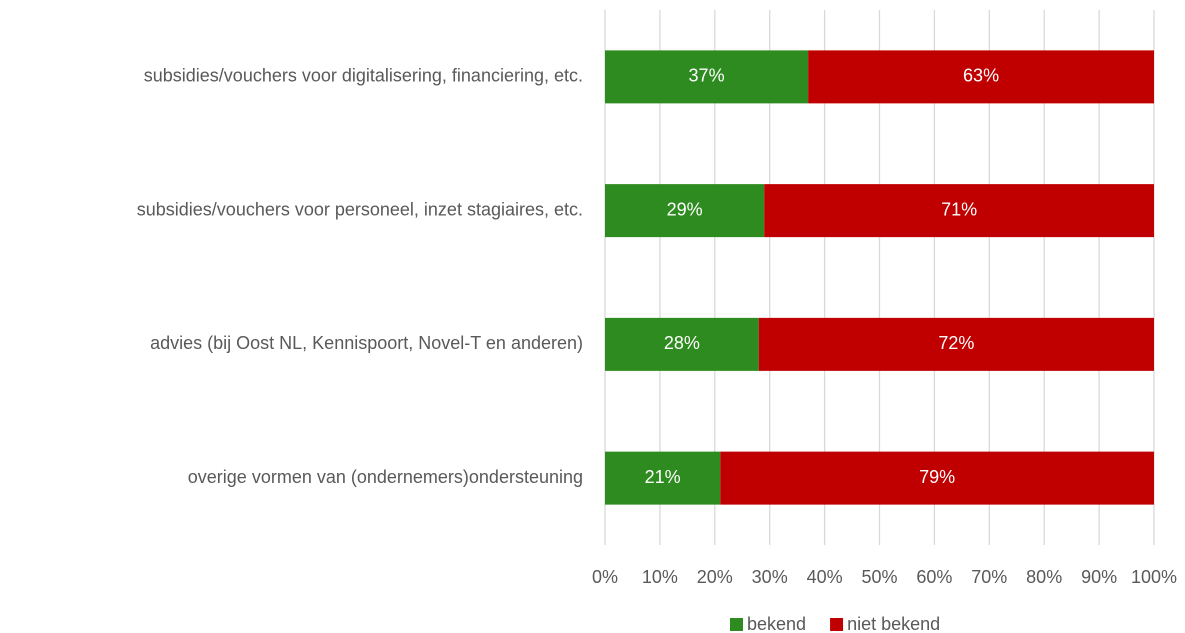  I want to click on value-label: 28%, so click(682, 343).